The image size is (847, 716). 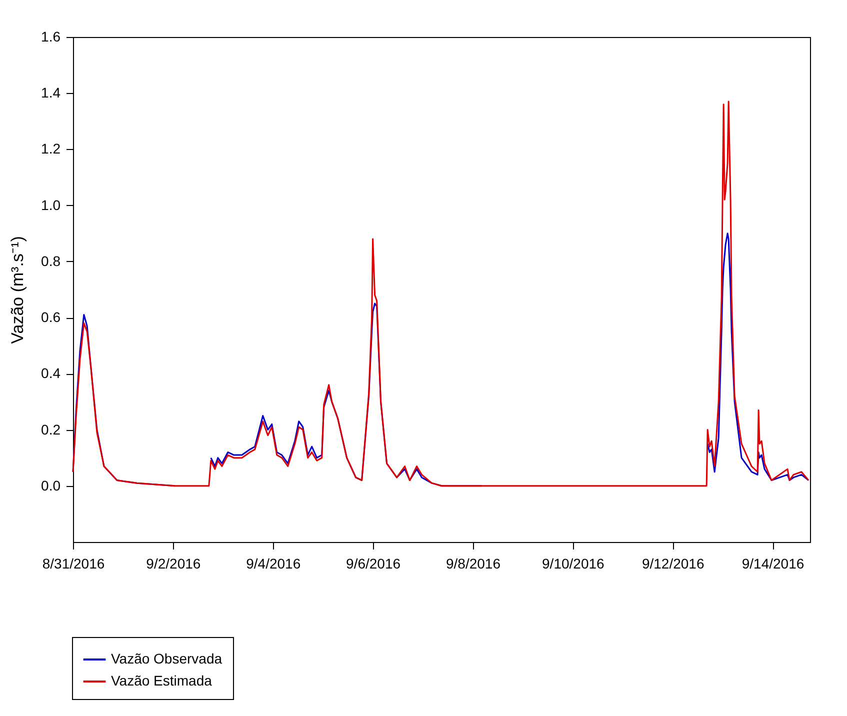 What do you see at coordinates (51, 317) in the screenshot?
I see `y-tick-label: 0.6` at bounding box center [51, 317].